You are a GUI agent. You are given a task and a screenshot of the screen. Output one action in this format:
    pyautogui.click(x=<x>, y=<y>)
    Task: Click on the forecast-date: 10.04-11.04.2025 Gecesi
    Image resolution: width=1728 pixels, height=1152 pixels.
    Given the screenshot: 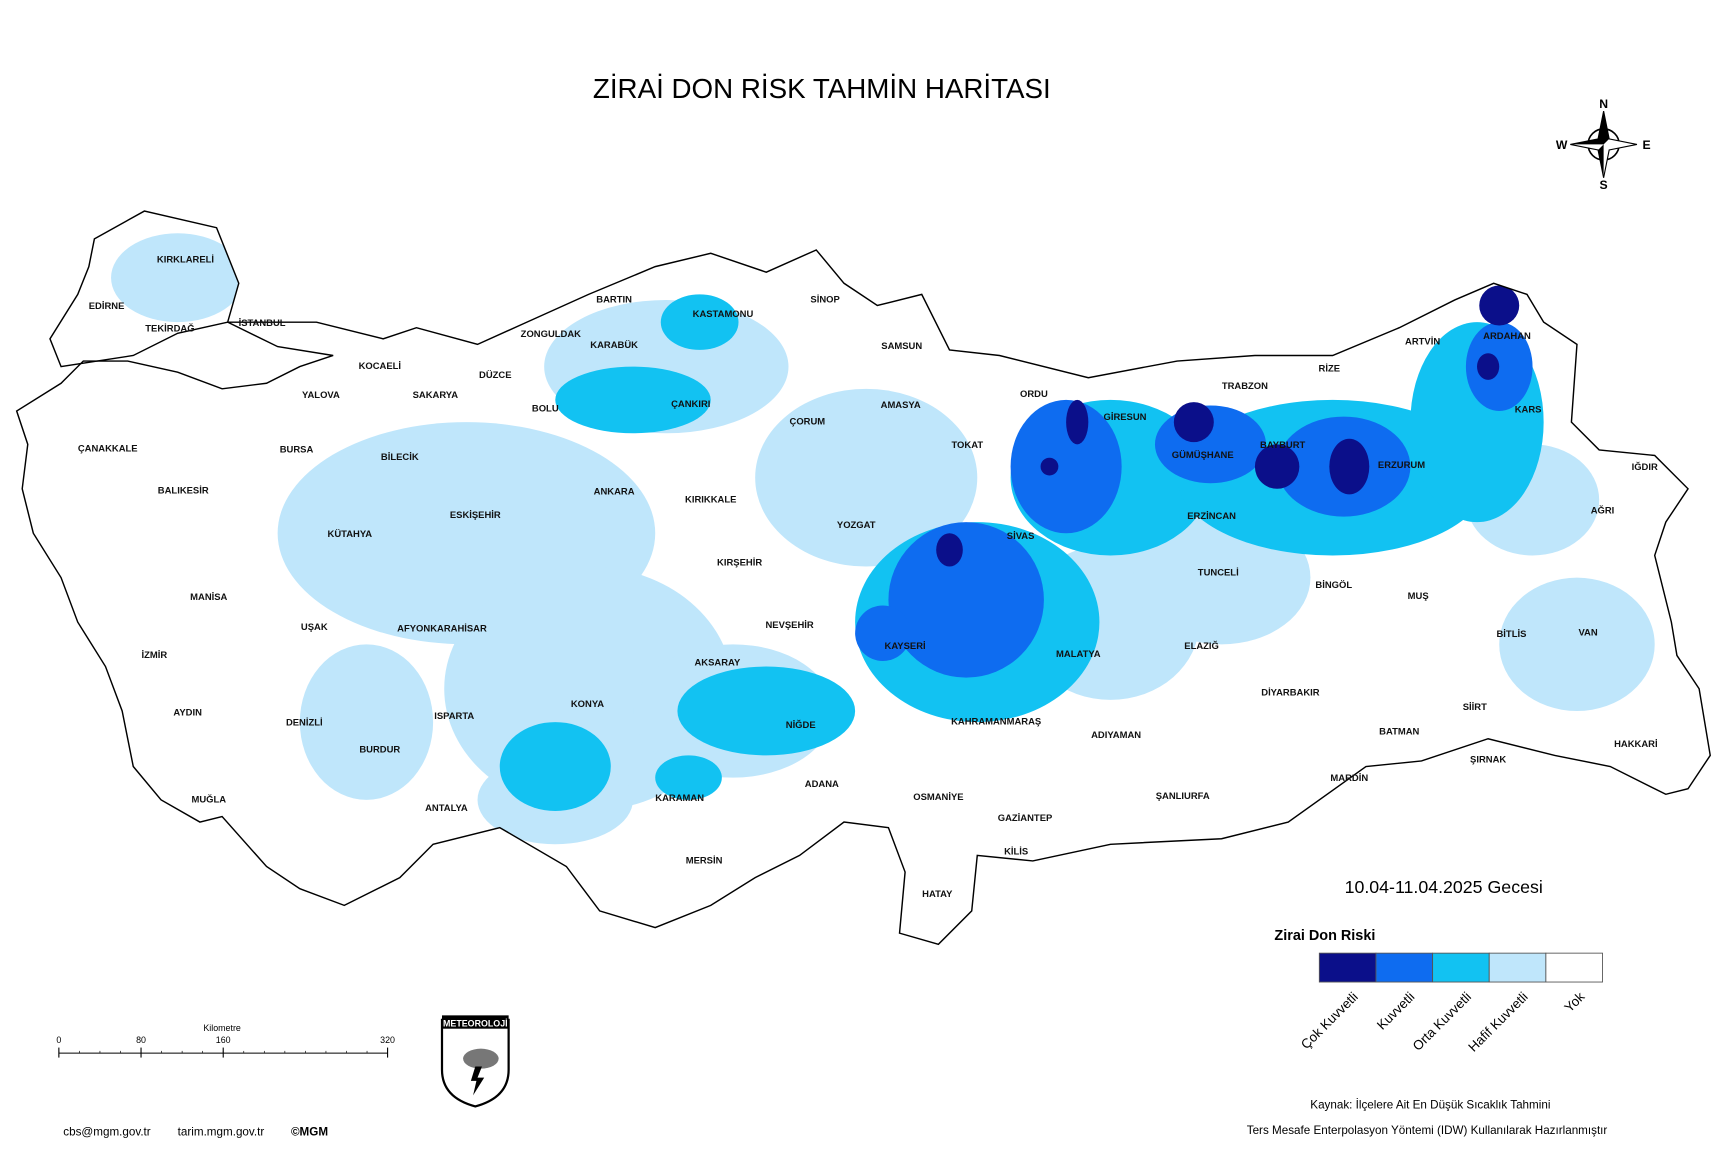 What is the action you would take?
    pyautogui.click(x=1444, y=887)
    